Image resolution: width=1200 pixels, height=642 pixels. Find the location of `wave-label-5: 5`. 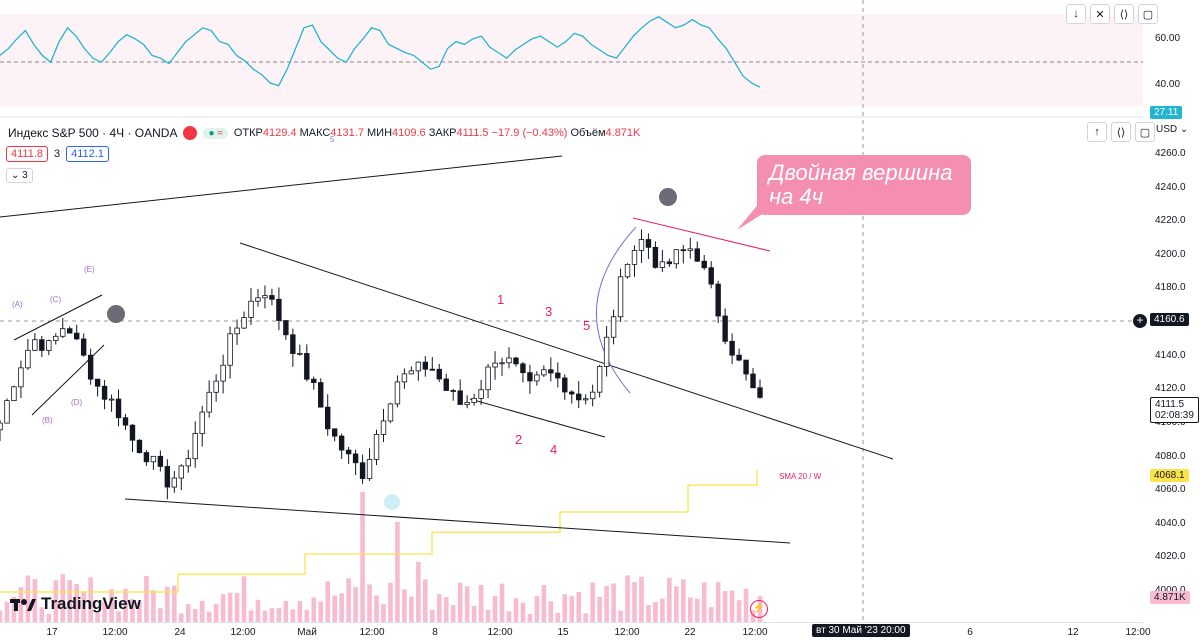

wave-label-5: 5 is located at coordinates (587, 325).